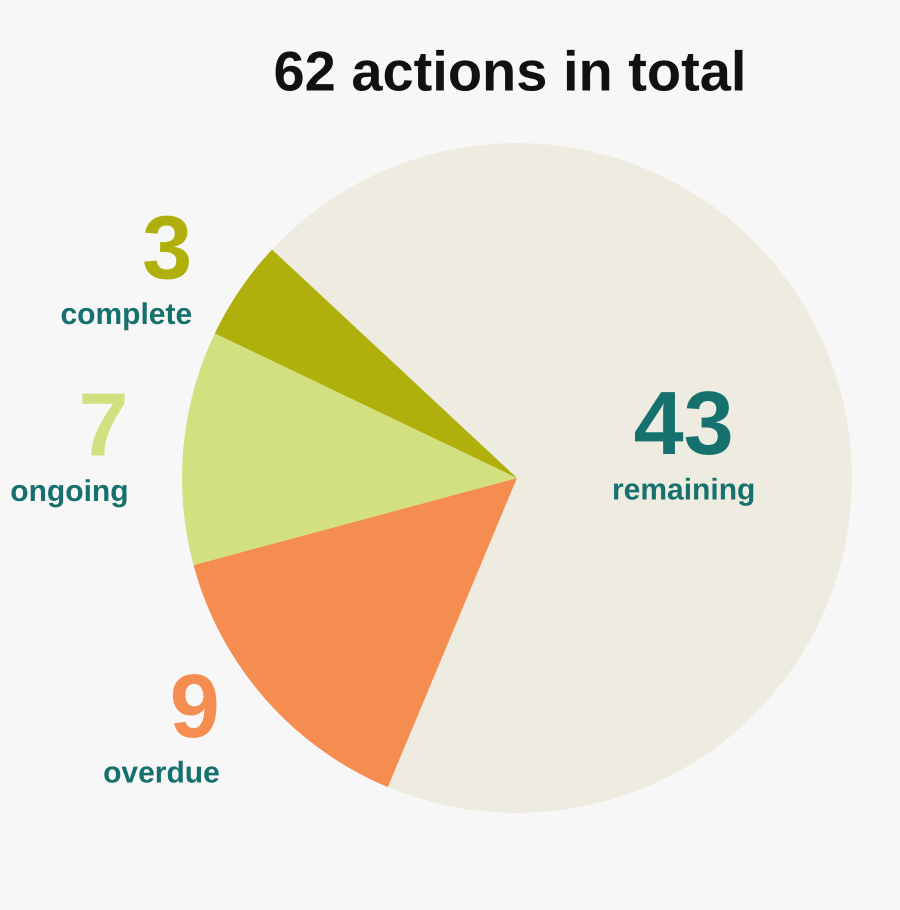 Image resolution: width=900 pixels, height=910 pixels. I want to click on data-label: 9, so click(195, 706).